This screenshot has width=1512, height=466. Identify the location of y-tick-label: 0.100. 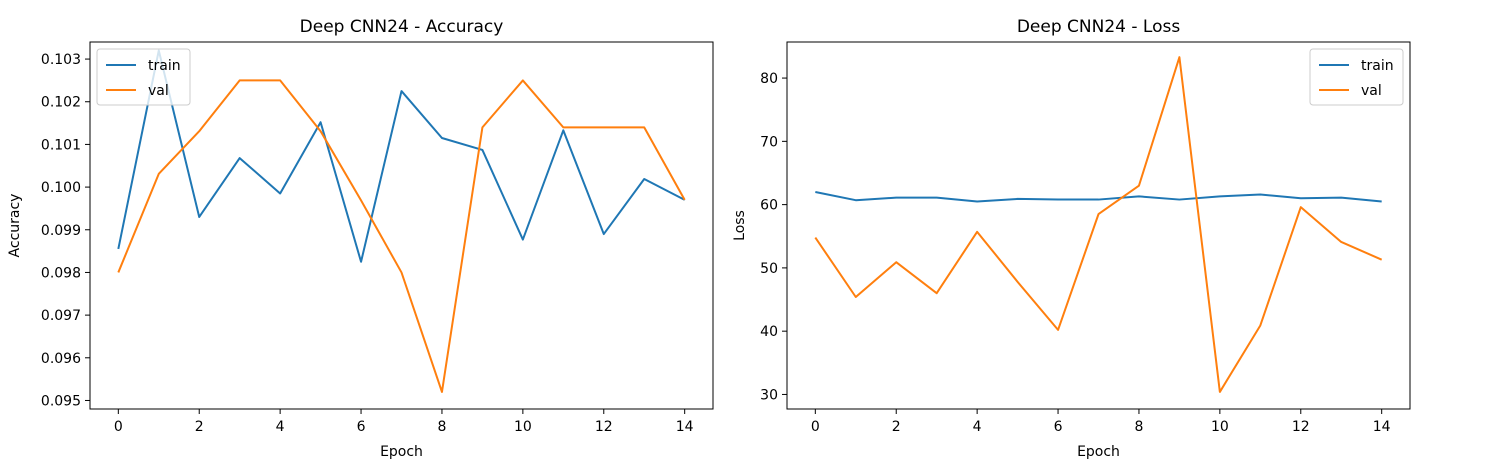
(61, 188).